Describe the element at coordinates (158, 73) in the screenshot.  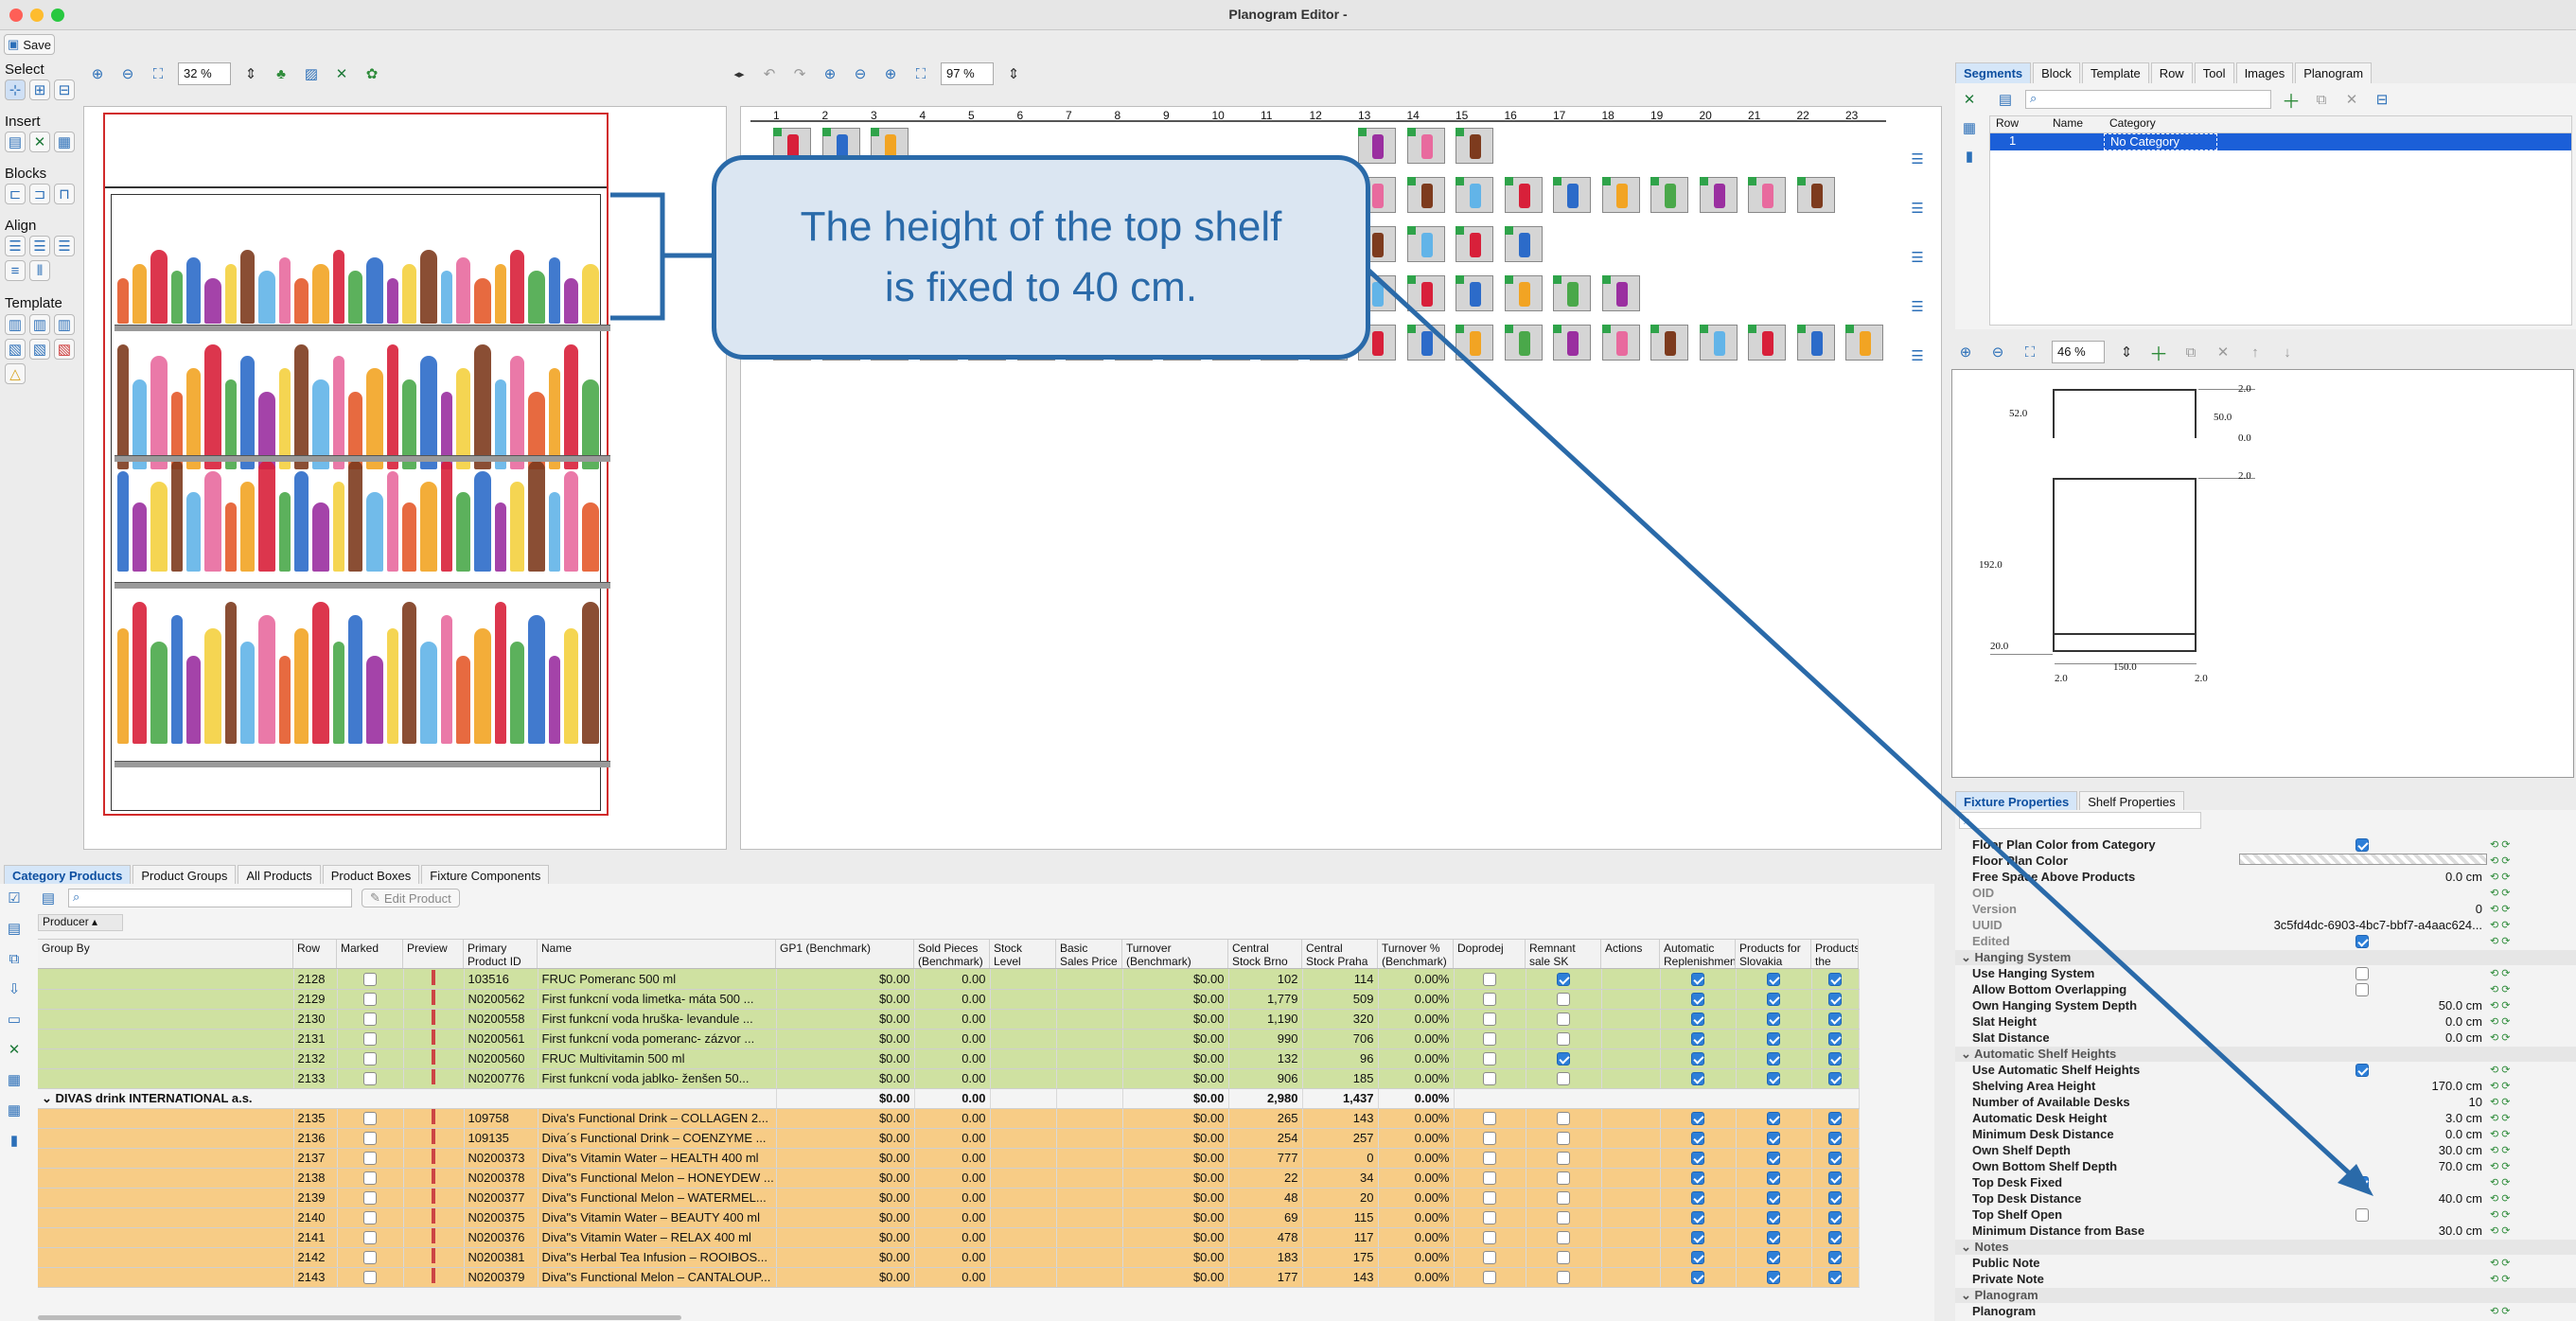
I see `fit-icon: ⛶` at that location.